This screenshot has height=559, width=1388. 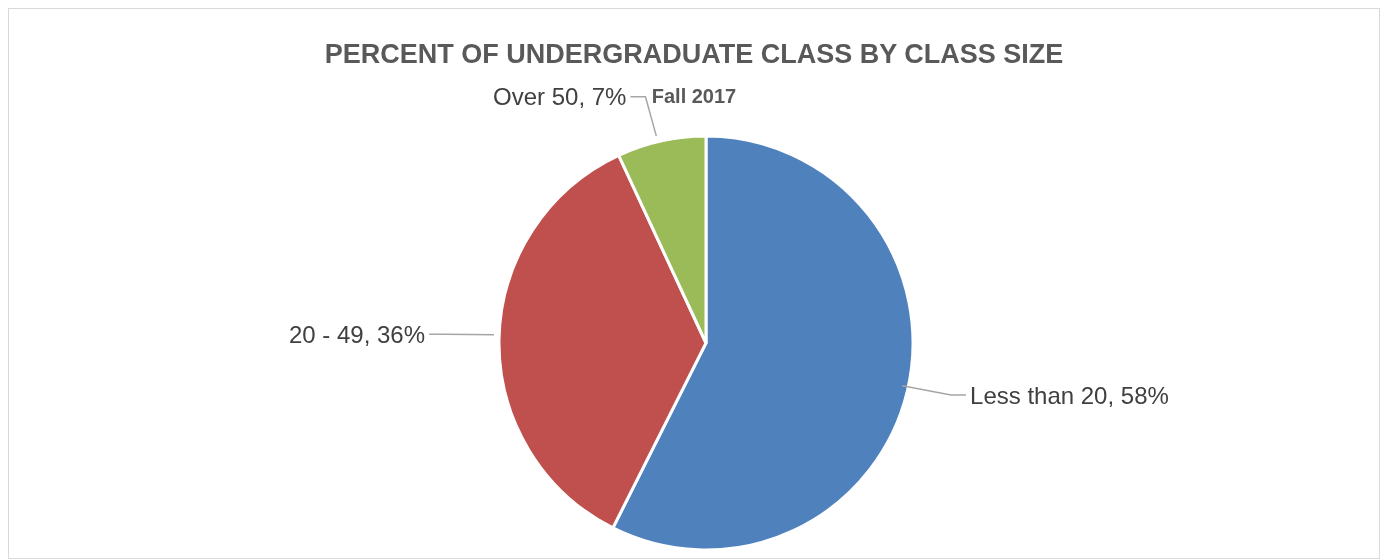 I want to click on chart-subtitle: Fall 2017, so click(x=694, y=96).